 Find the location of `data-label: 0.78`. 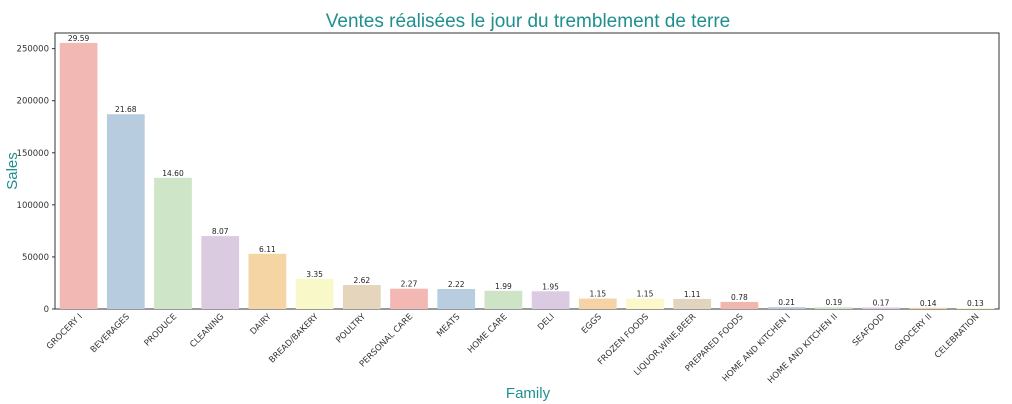

data-label: 0.78 is located at coordinates (739, 297).